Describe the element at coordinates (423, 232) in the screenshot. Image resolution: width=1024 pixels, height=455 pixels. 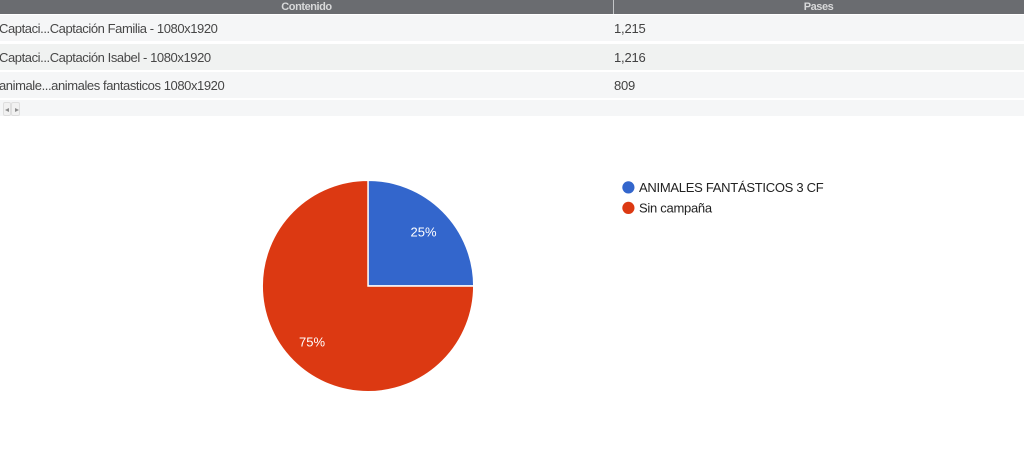
I see `svg-text: 25%` at that location.